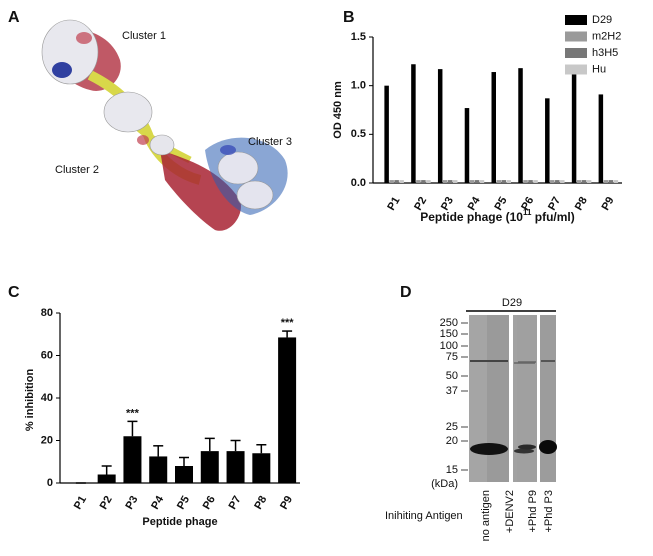  Describe the element at coordinates (179, 522) in the screenshot. I see `x-axis-label: Peptide phage` at that location.